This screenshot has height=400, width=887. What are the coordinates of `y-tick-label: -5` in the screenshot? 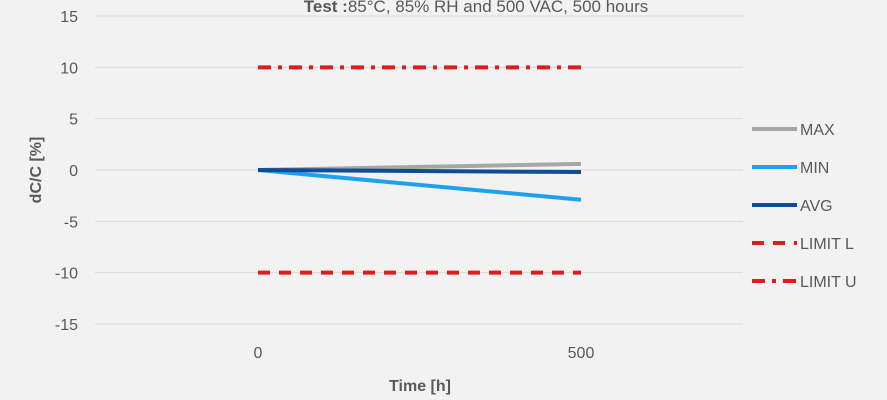 It's located at (71, 222).